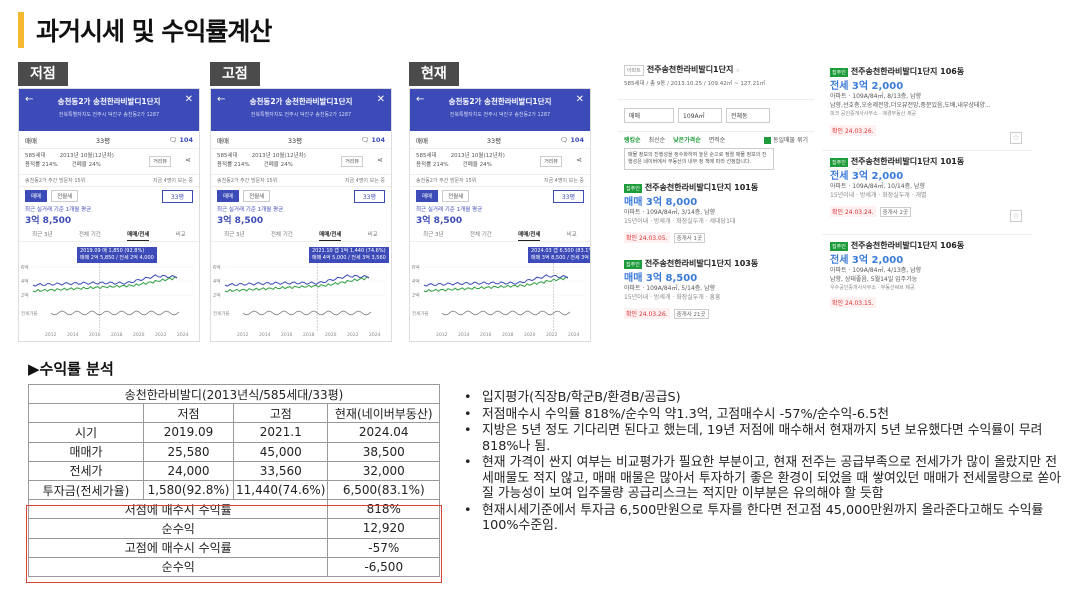 The width and height of the screenshot is (1081, 608). Describe the element at coordinates (243, 335) in the screenshot. I see `x-tick-label: 2012` at that location.